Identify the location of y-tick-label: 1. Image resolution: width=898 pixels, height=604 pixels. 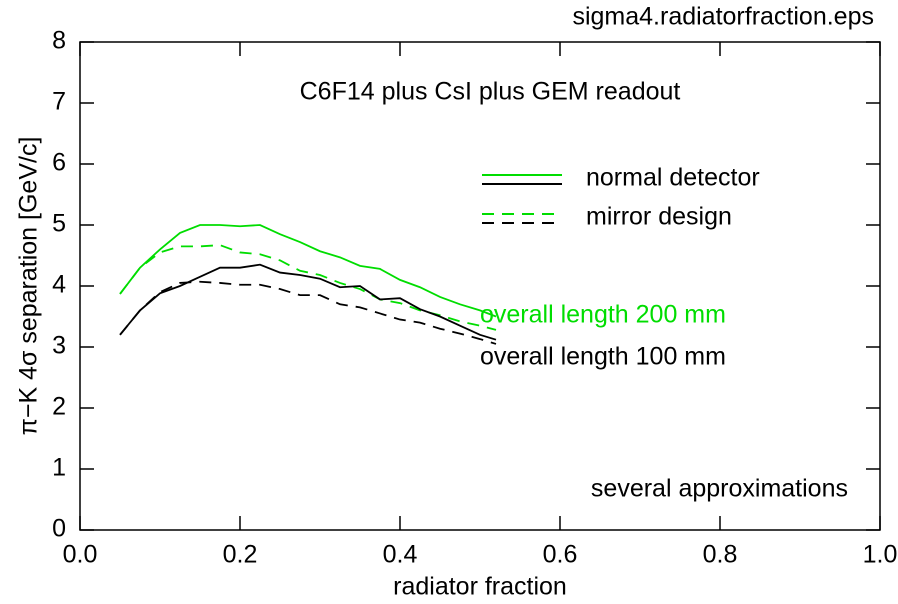
(59, 468).